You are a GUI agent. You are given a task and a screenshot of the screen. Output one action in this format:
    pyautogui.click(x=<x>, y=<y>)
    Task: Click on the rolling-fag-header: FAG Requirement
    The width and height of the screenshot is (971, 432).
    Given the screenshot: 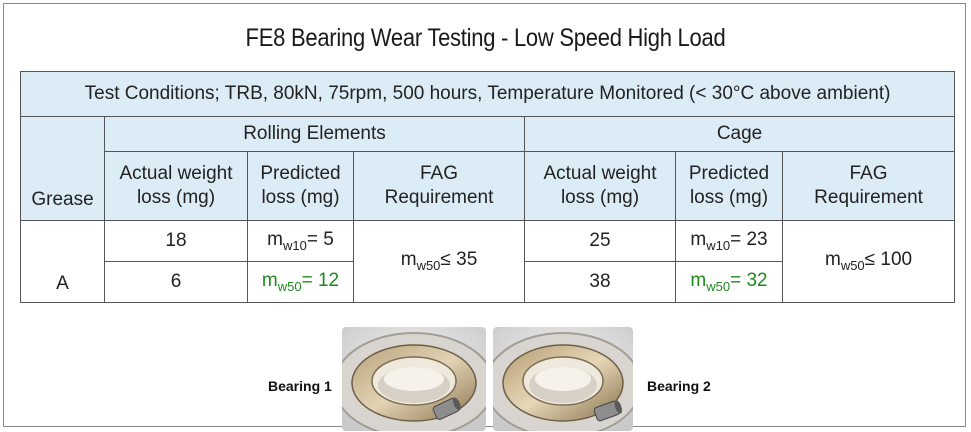 What is the action you would take?
    pyautogui.click(x=439, y=186)
    